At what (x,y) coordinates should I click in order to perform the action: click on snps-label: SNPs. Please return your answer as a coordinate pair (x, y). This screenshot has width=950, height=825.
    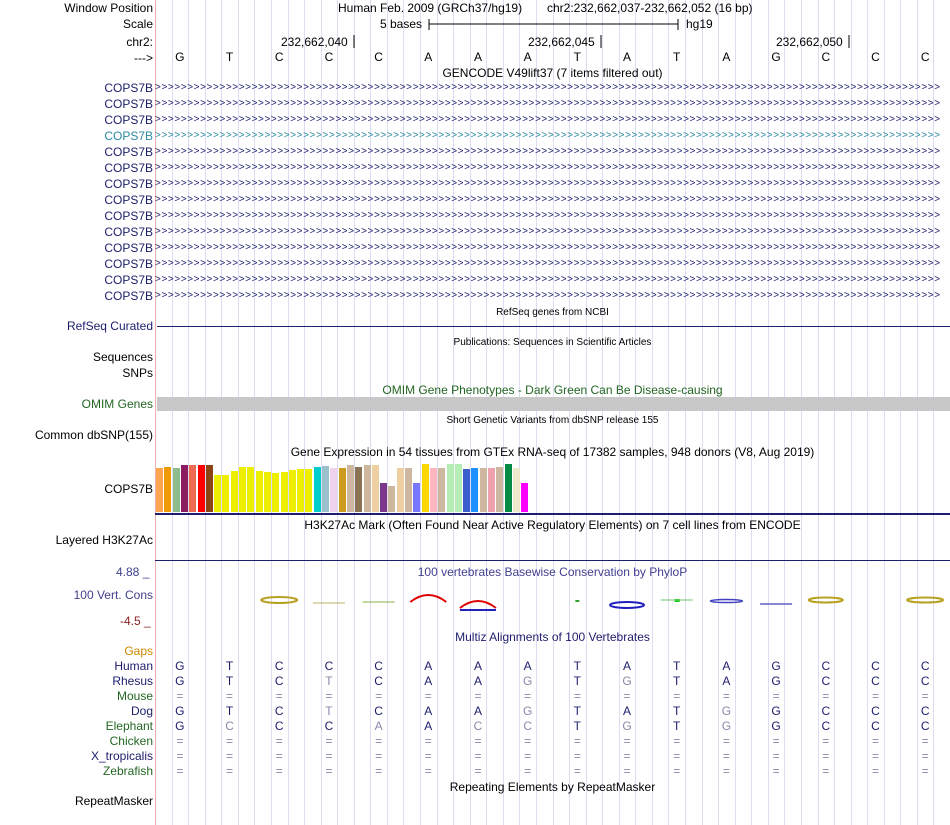
    Looking at the image, I should click on (137, 373).